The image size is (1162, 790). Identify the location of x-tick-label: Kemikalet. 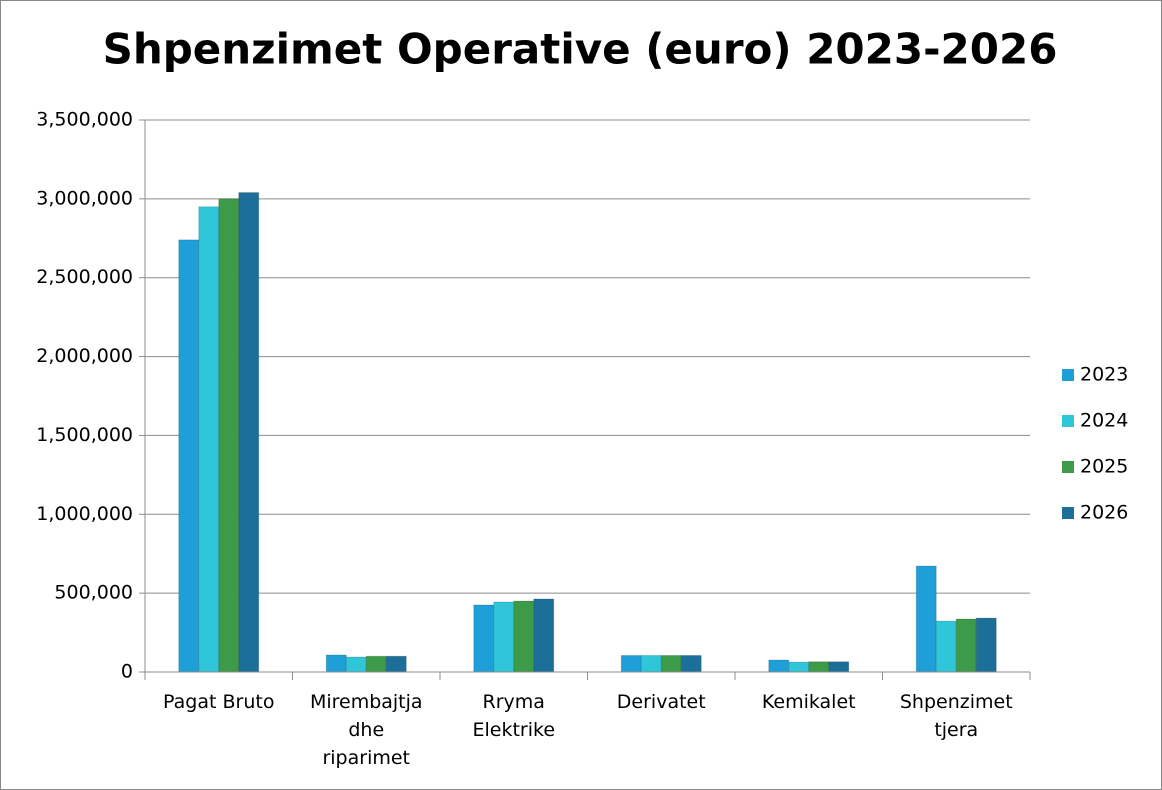
(809, 702).